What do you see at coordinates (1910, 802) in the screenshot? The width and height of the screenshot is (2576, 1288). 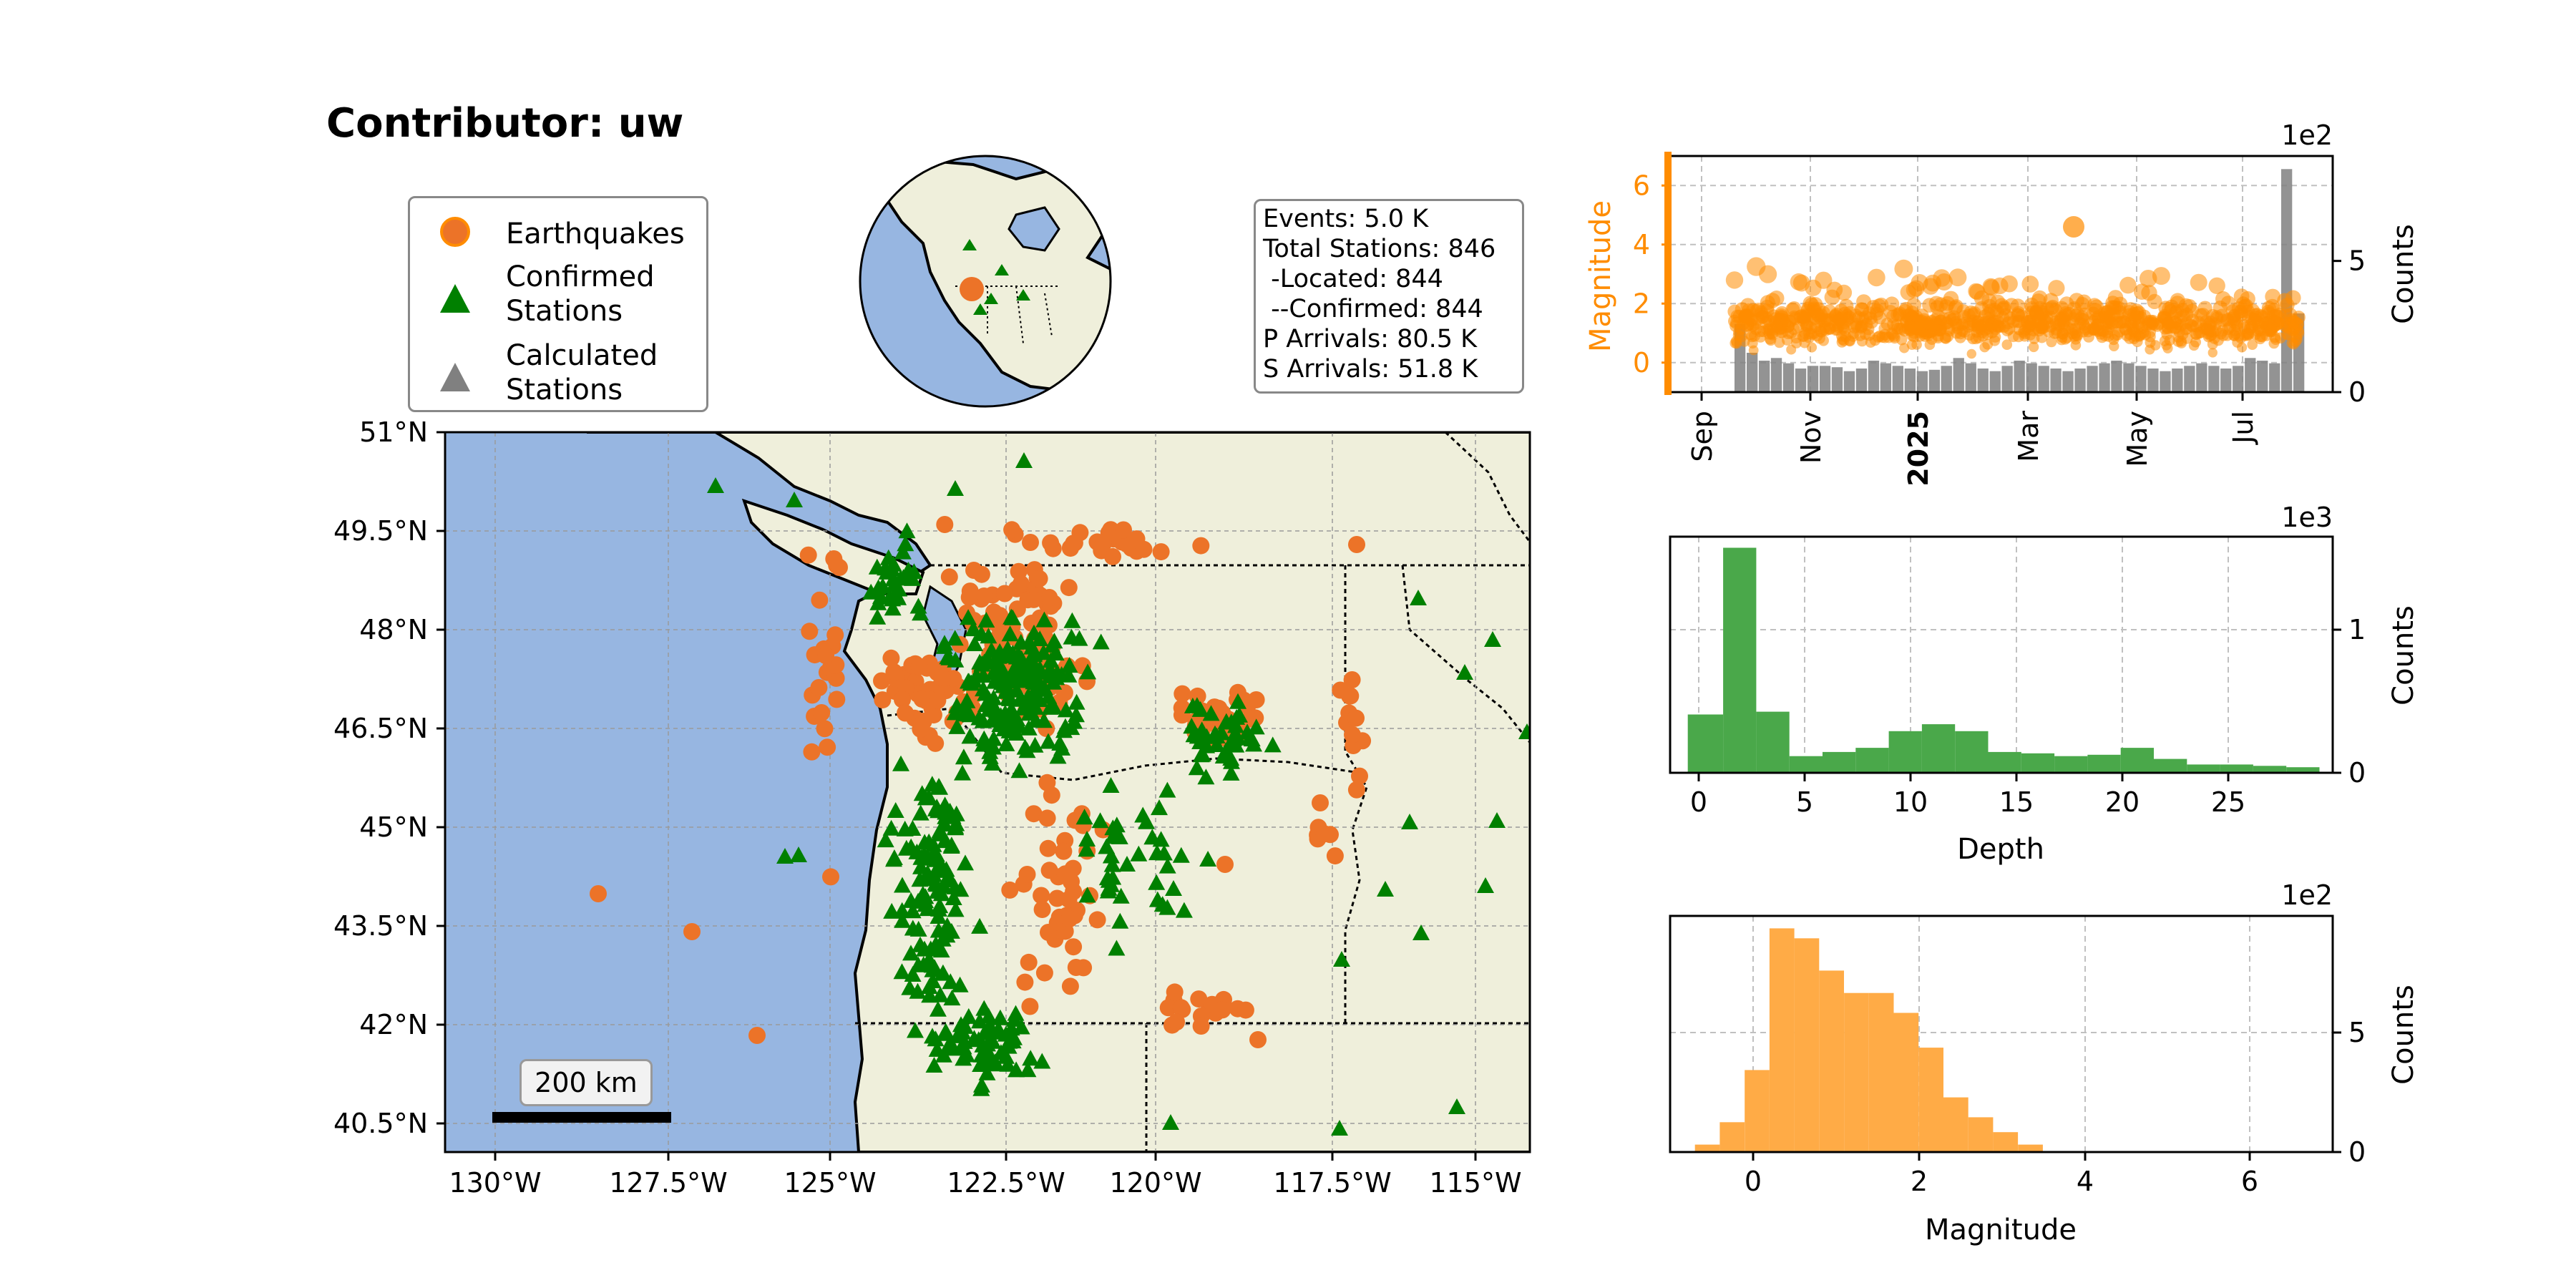 I see `x-tick-label: 10` at bounding box center [1910, 802].